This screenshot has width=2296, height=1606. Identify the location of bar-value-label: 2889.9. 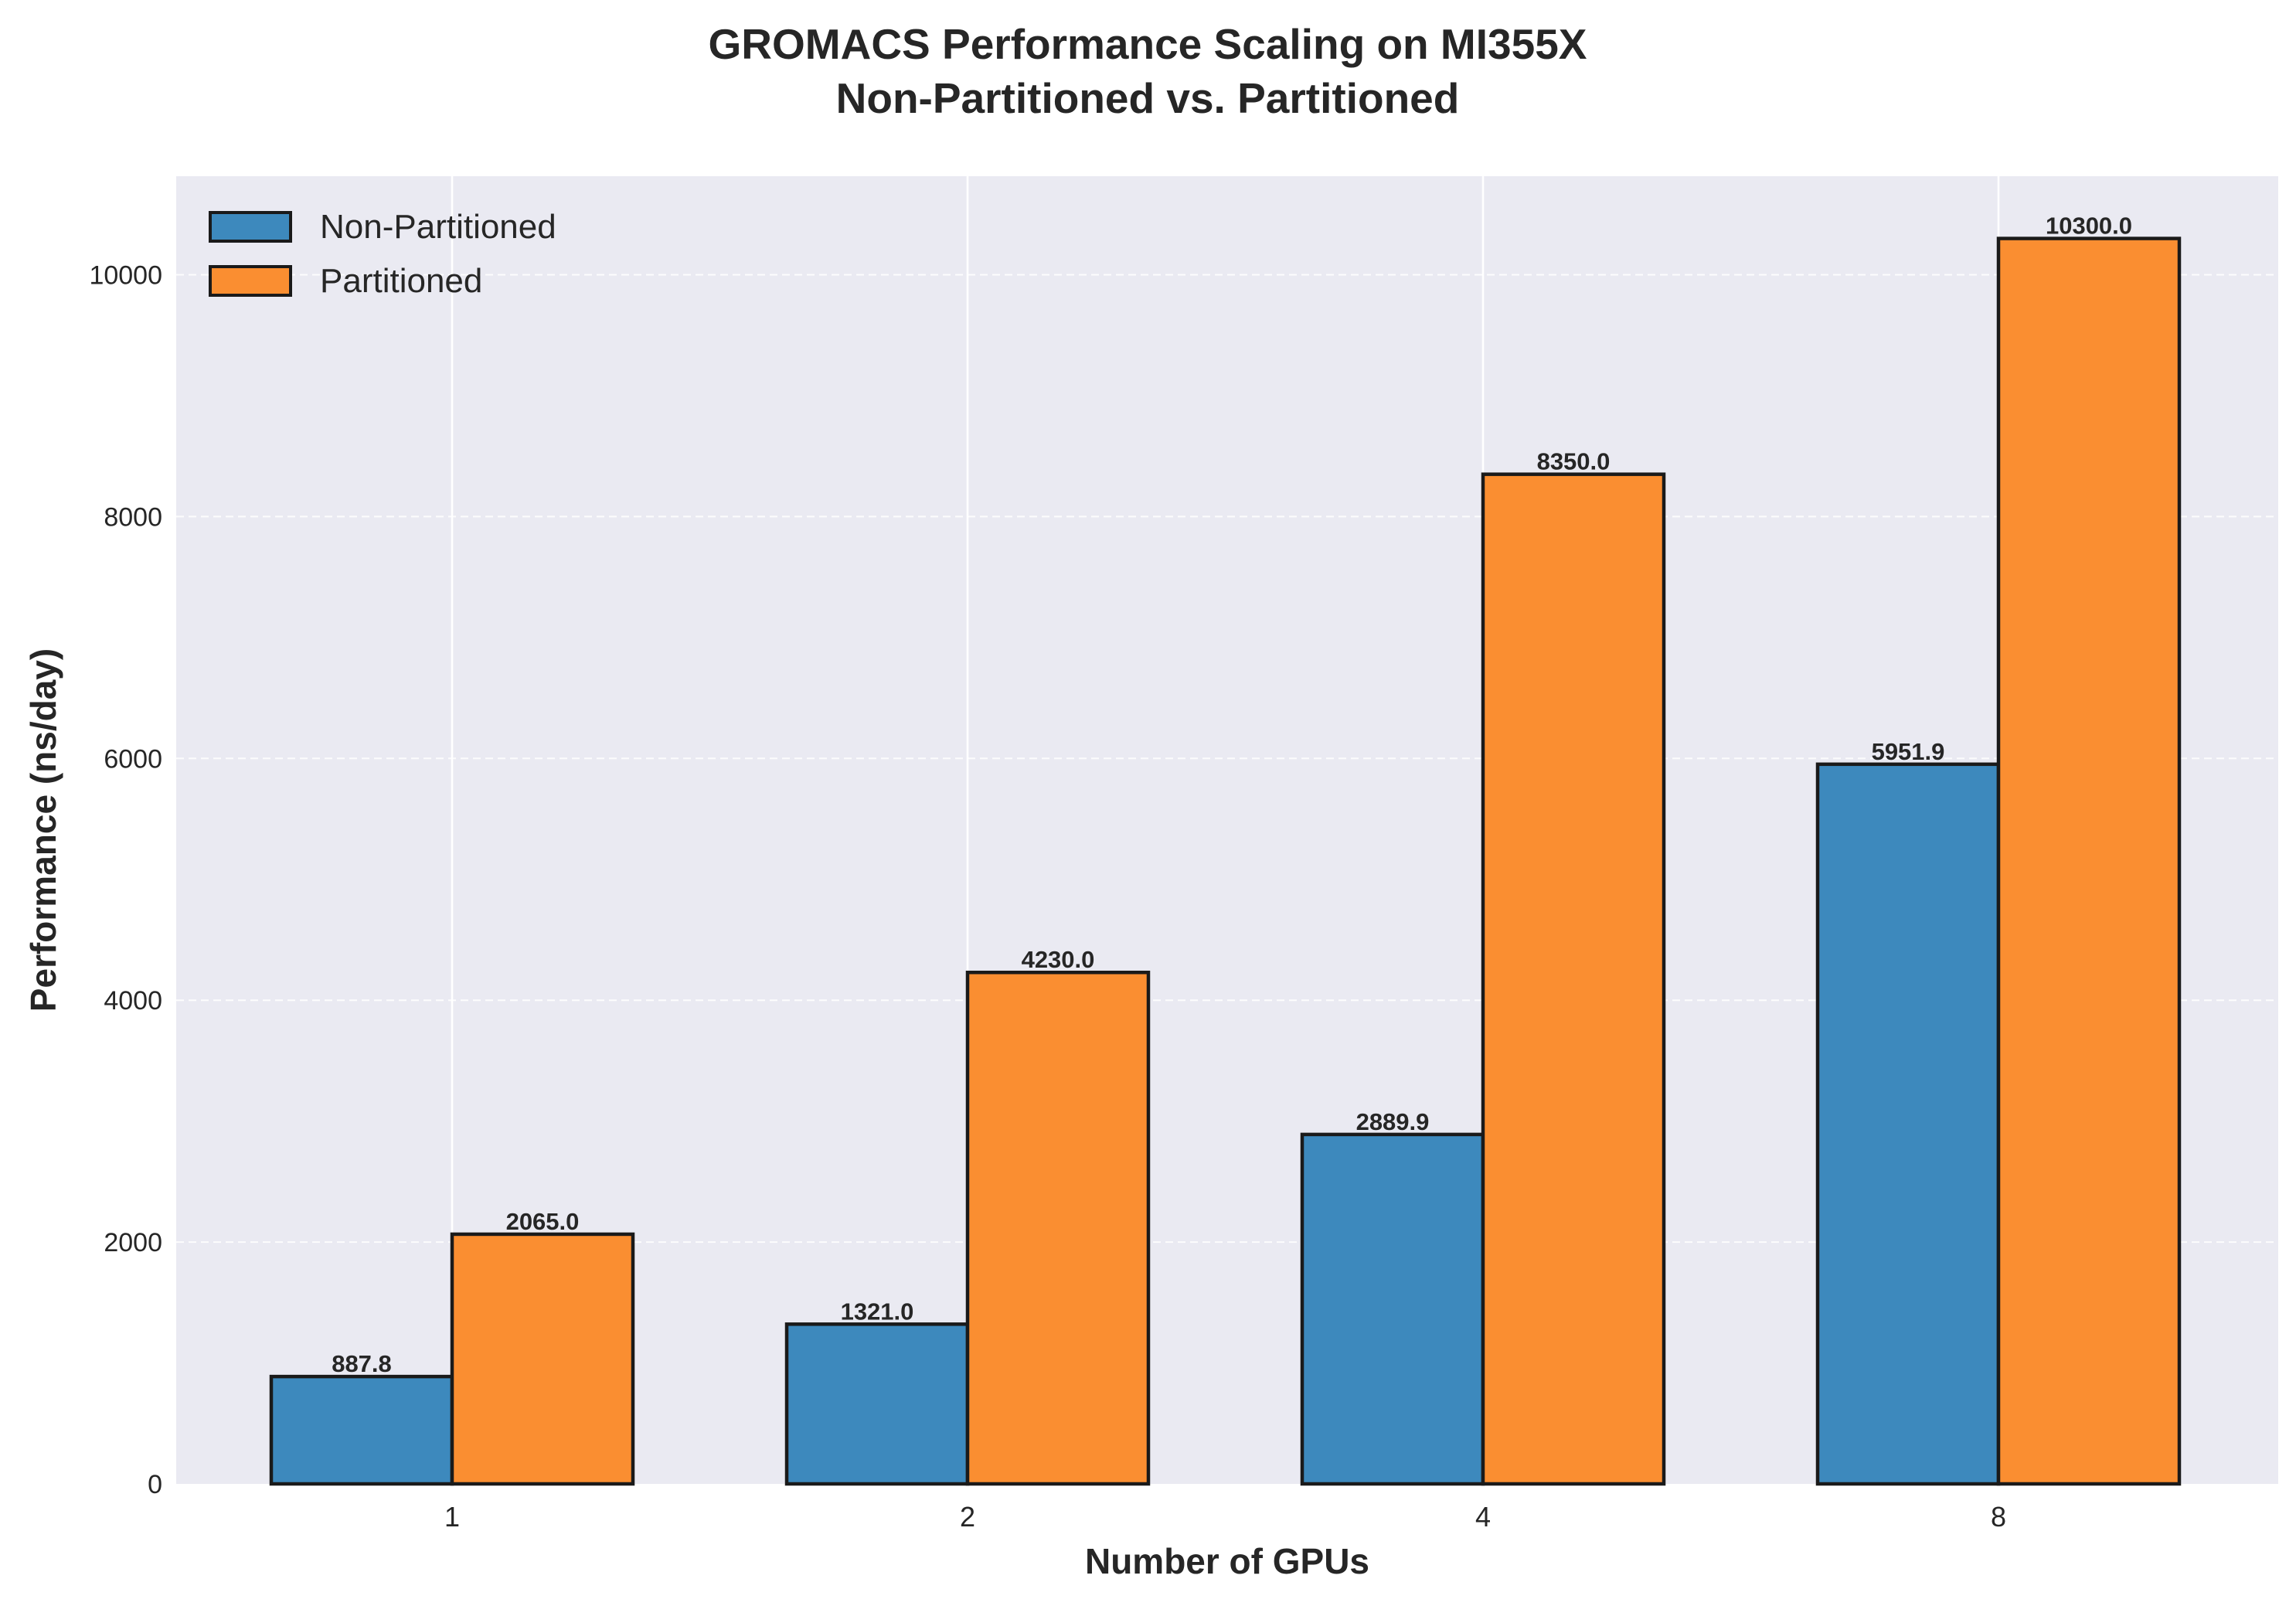
(1393, 1121).